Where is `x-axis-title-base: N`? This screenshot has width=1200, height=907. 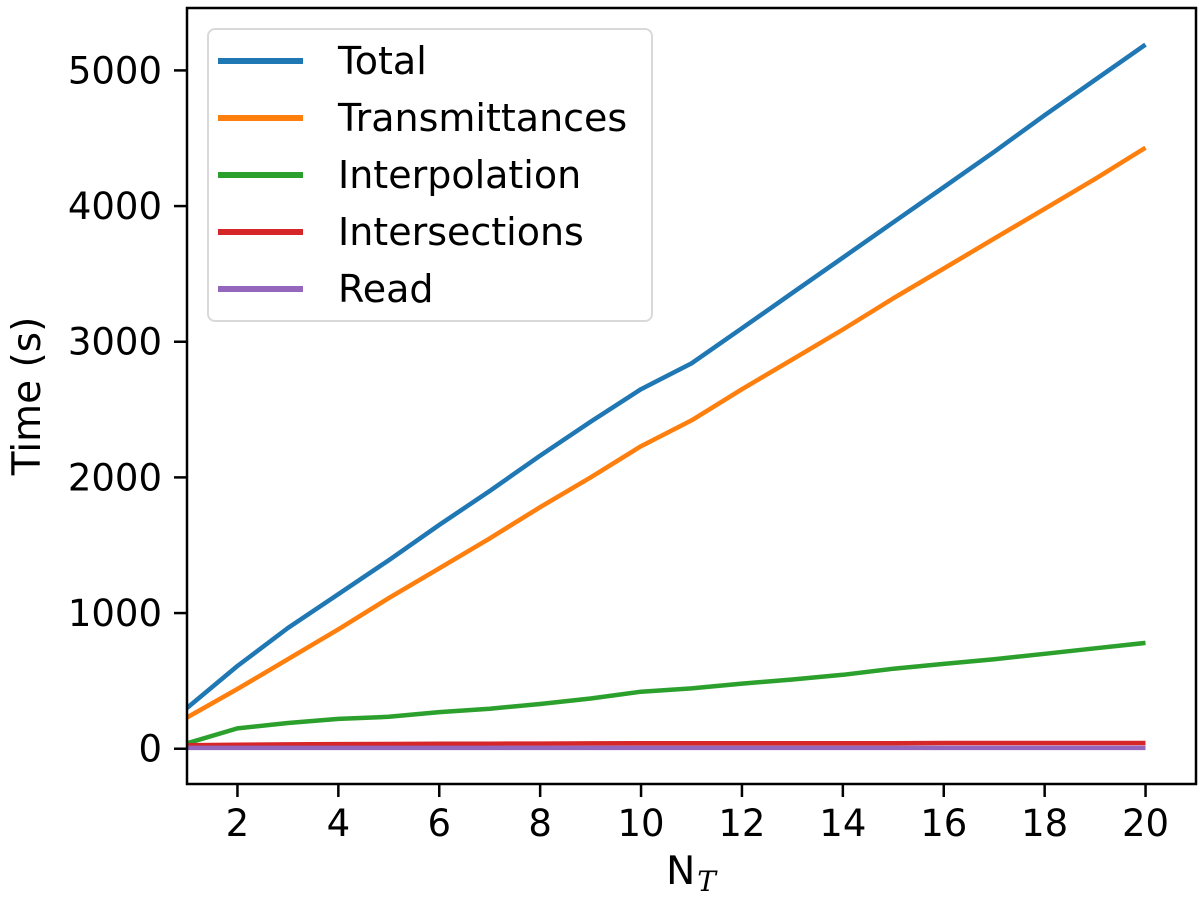
x-axis-title-base: N is located at coordinates (681, 871).